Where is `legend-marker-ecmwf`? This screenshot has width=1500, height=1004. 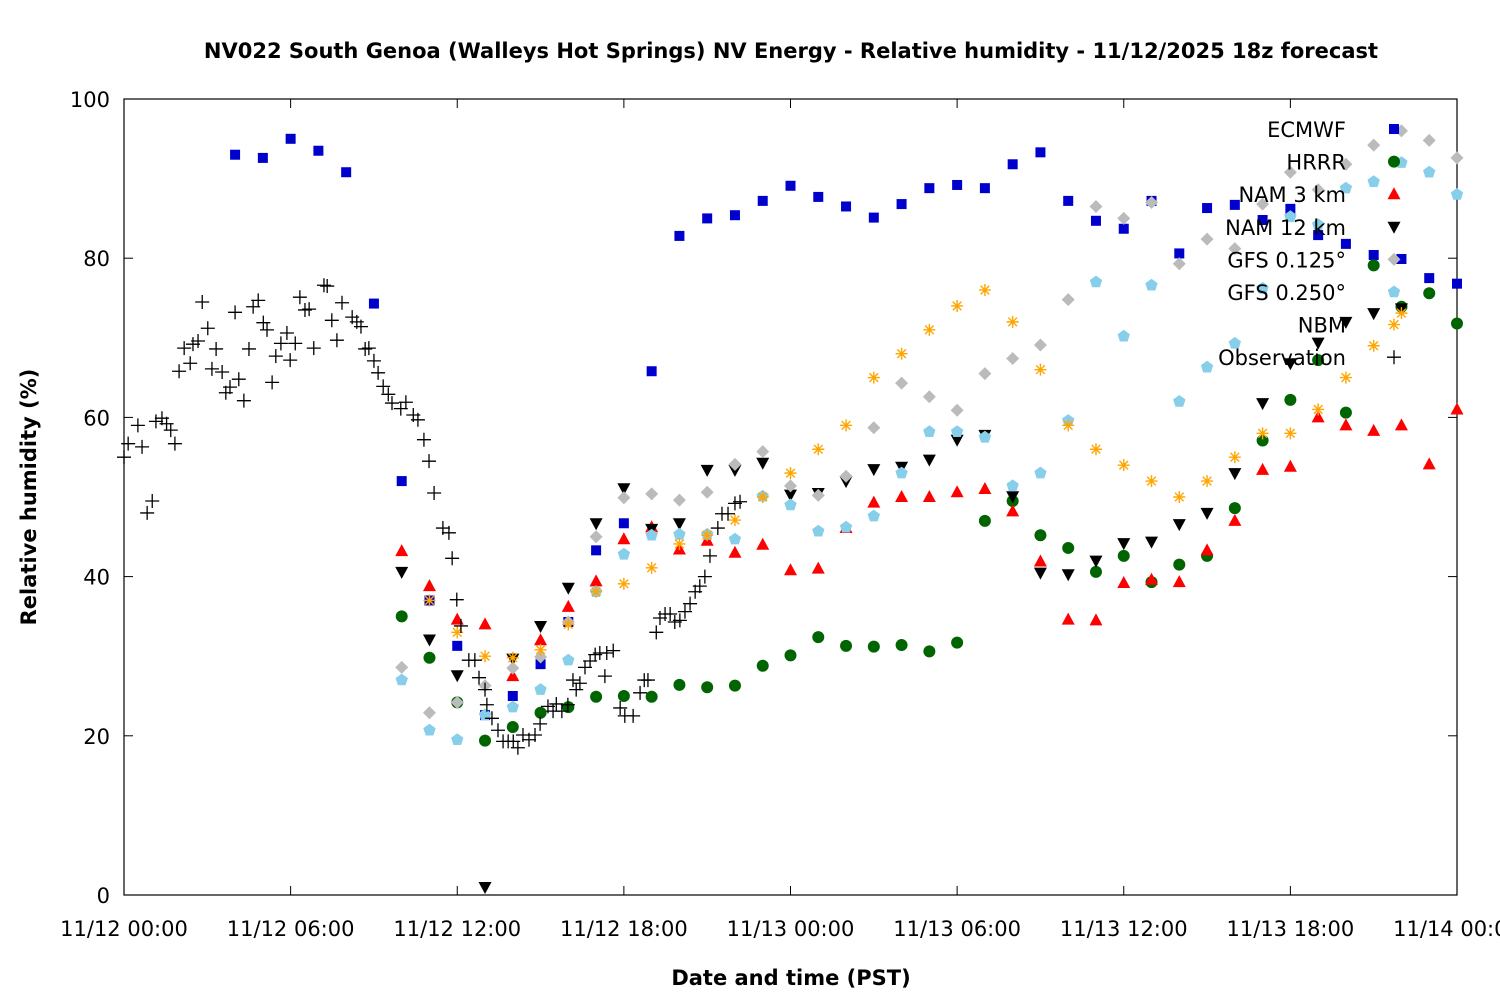
legend-marker-ecmwf is located at coordinates (1394, 129).